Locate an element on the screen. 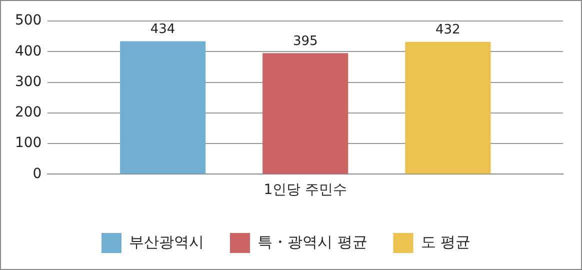 This screenshot has height=270, width=582. legend-label: 도 평균 is located at coordinates (445, 241).